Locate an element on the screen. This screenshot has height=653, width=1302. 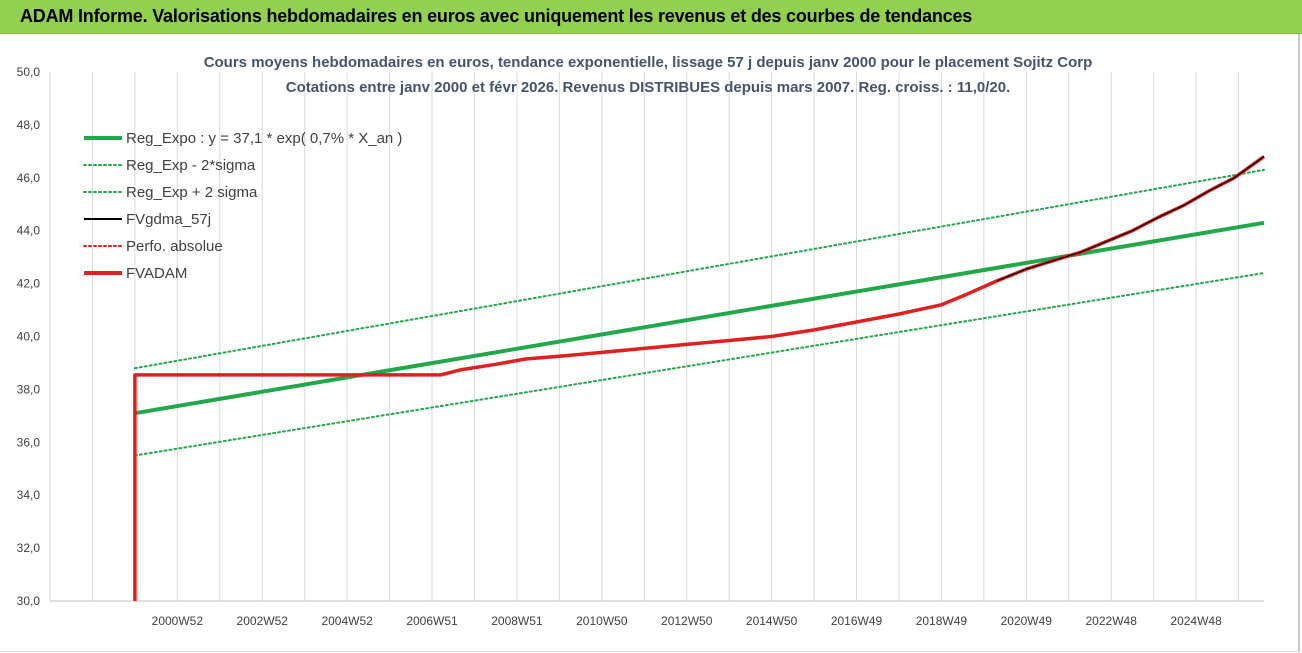
x-tick-label: 2012W50 is located at coordinates (687, 621).